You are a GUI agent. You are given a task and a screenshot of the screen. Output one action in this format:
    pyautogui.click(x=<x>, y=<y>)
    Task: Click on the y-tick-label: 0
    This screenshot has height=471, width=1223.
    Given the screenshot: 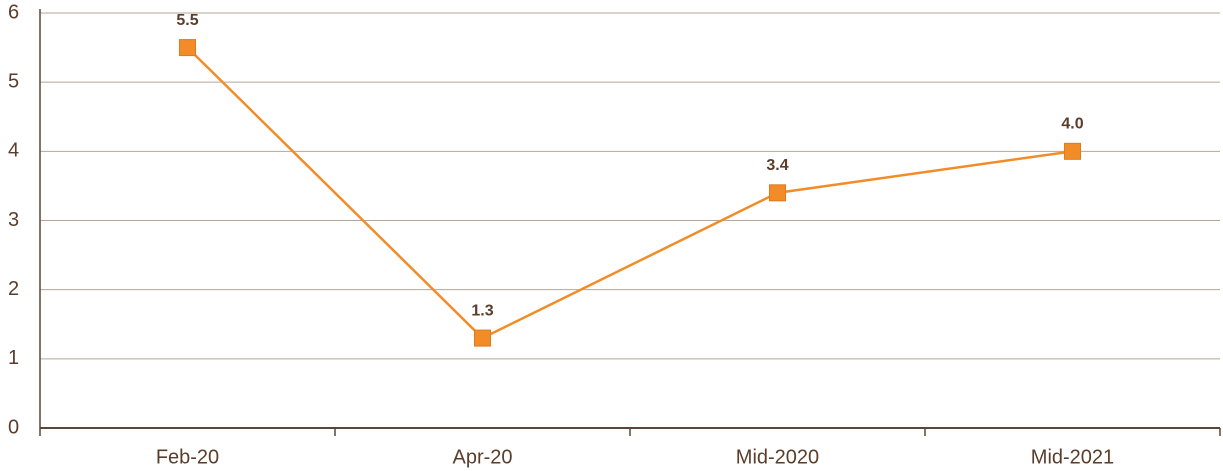 What is the action you would take?
    pyautogui.click(x=13, y=427)
    